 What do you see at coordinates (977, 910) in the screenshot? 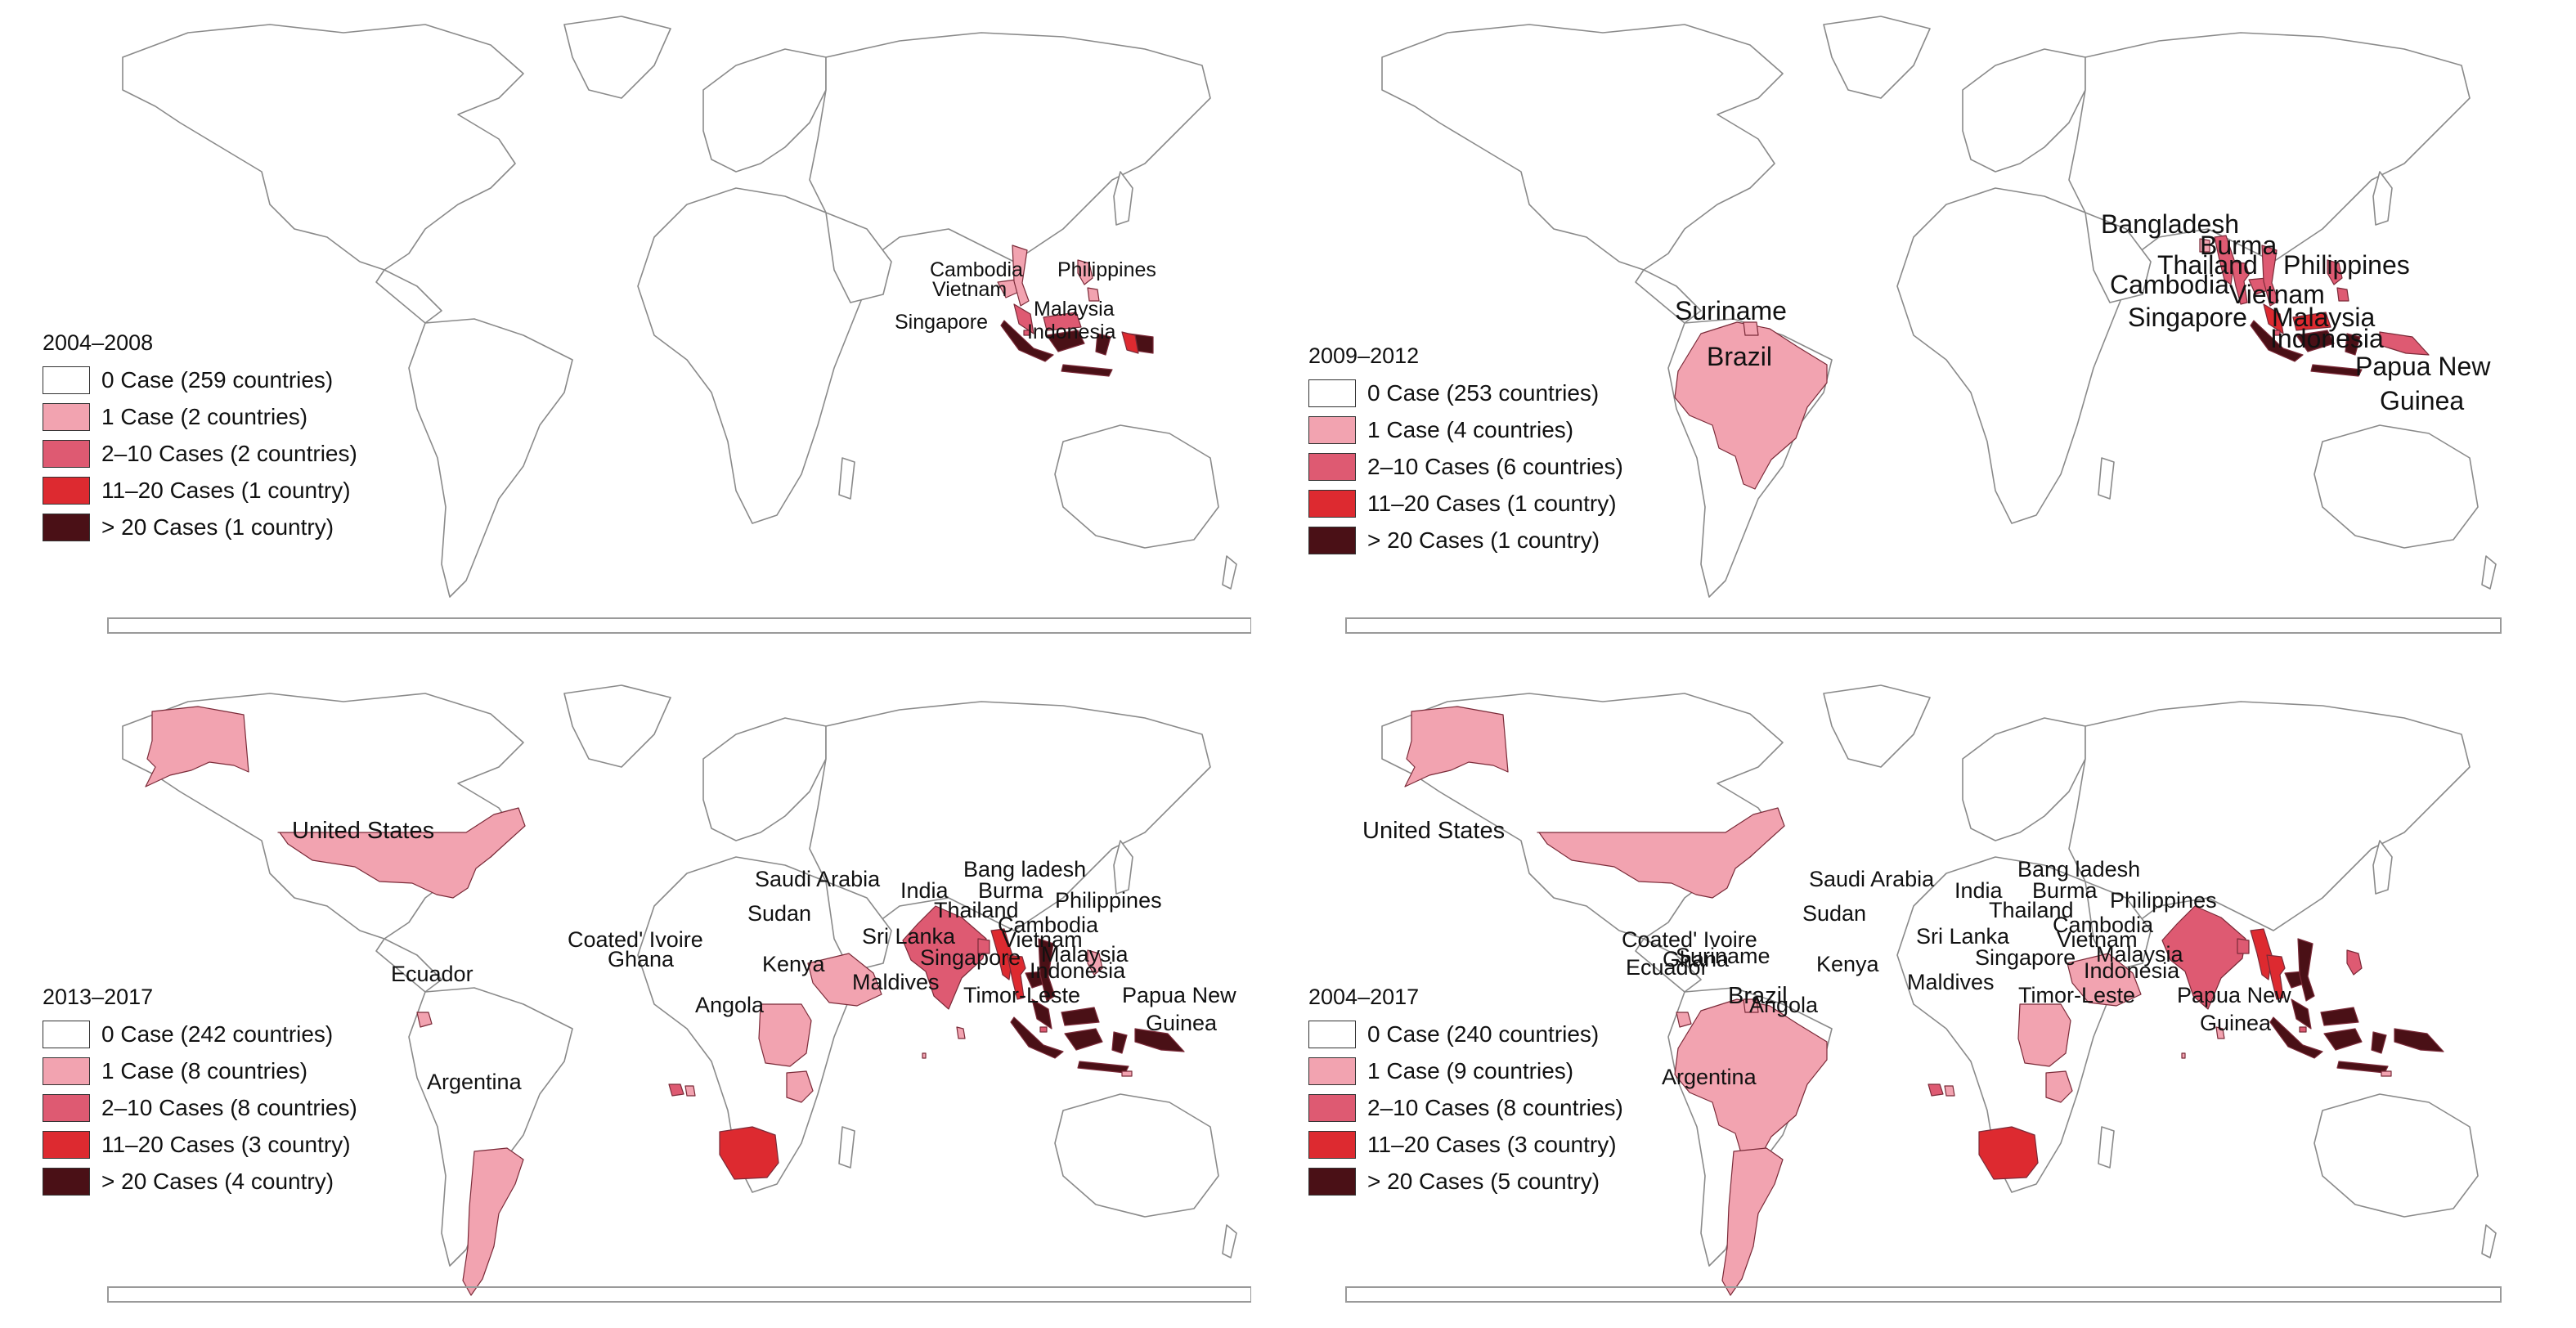
I see `map-label: Thailand` at bounding box center [977, 910].